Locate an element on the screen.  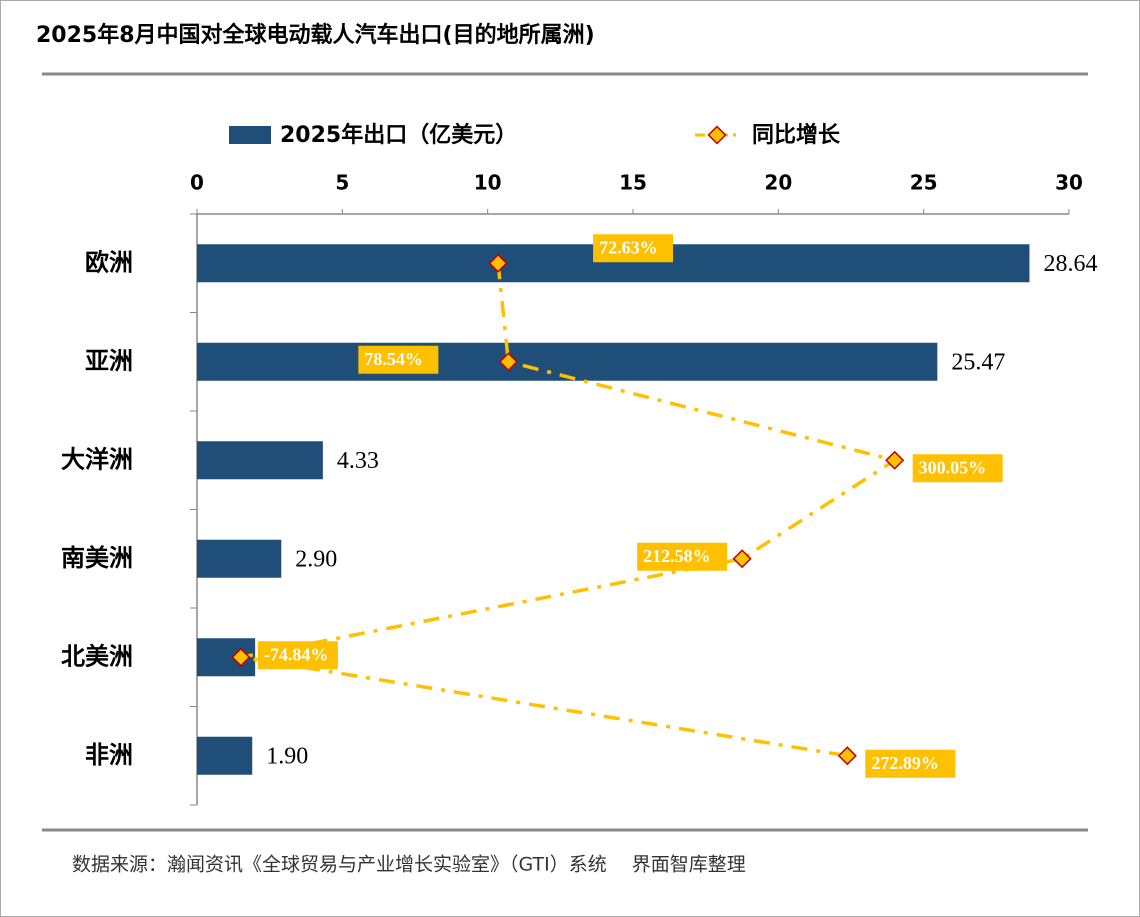
y-tick-label: 南美洲 is located at coordinates (97, 558).